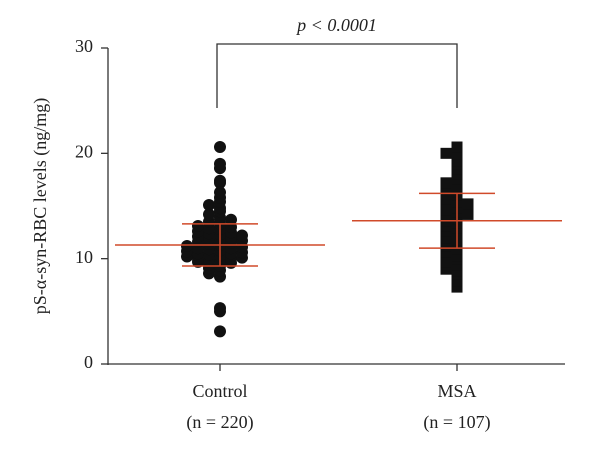 This screenshot has width=600, height=455. Describe the element at coordinates (219, 391) in the screenshot. I see `x-tick-label: Control` at that location.